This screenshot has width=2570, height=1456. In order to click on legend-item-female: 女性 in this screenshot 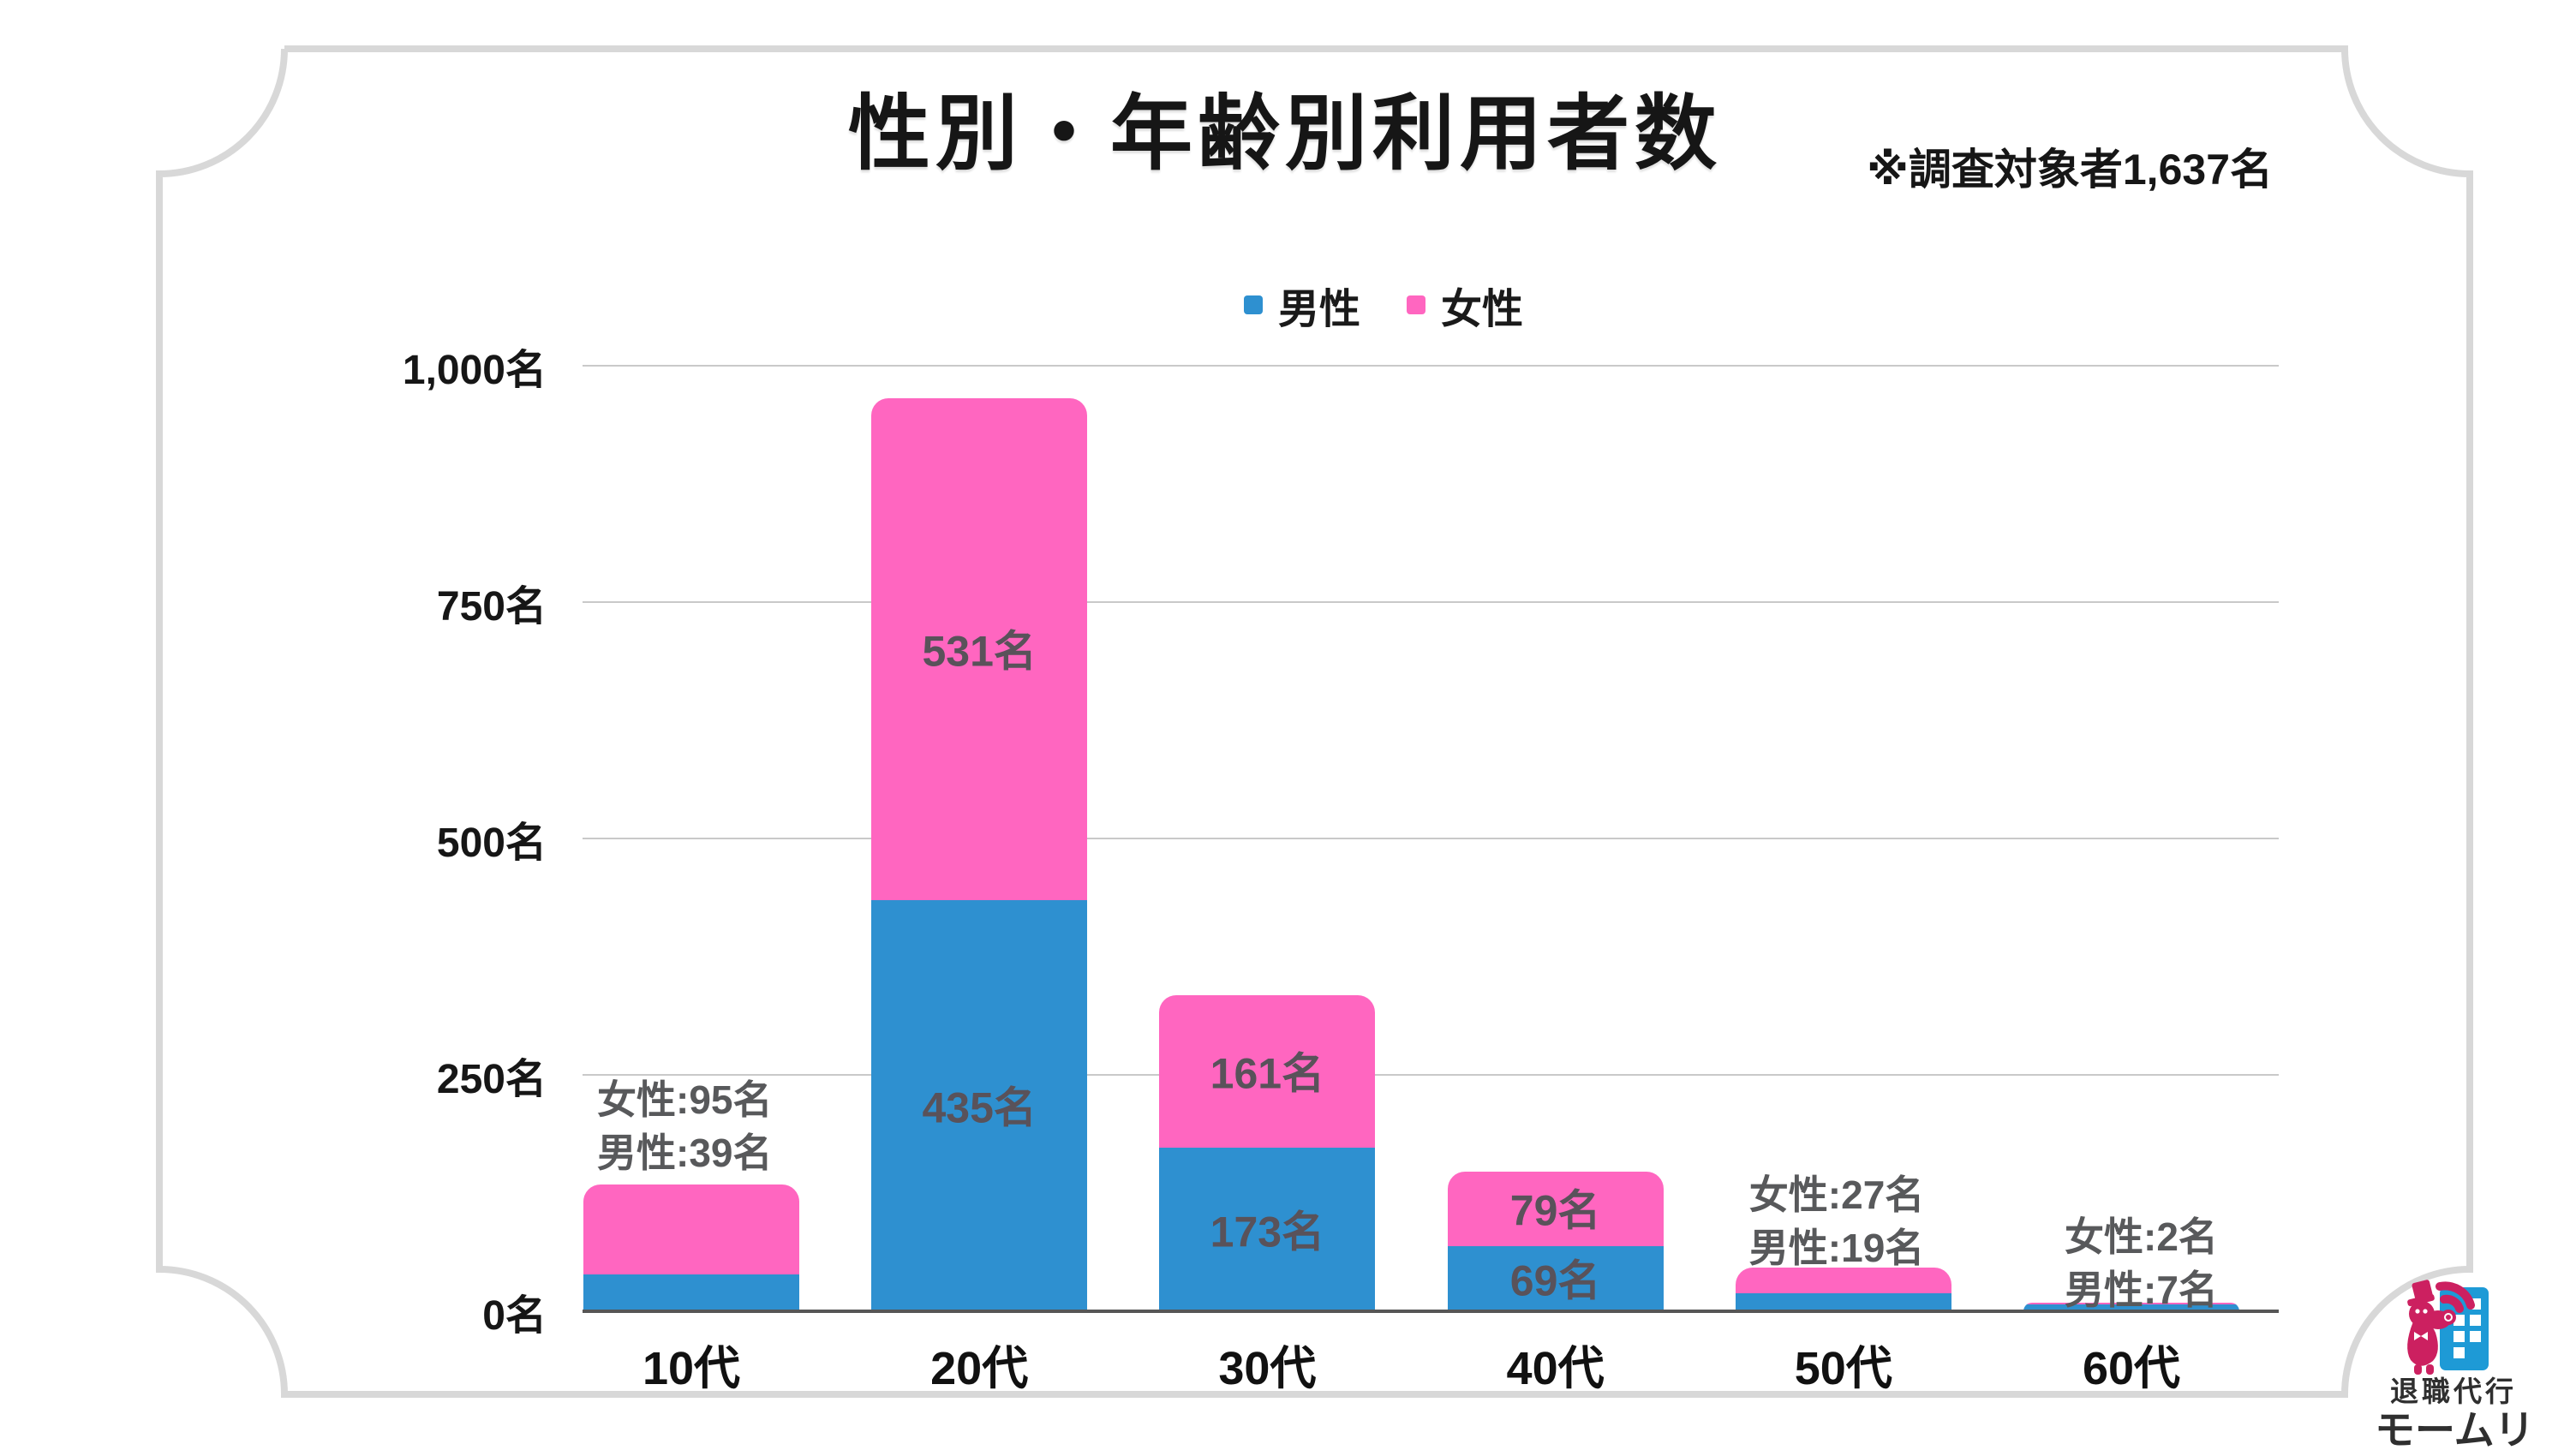, I will do `click(1465, 305)`.